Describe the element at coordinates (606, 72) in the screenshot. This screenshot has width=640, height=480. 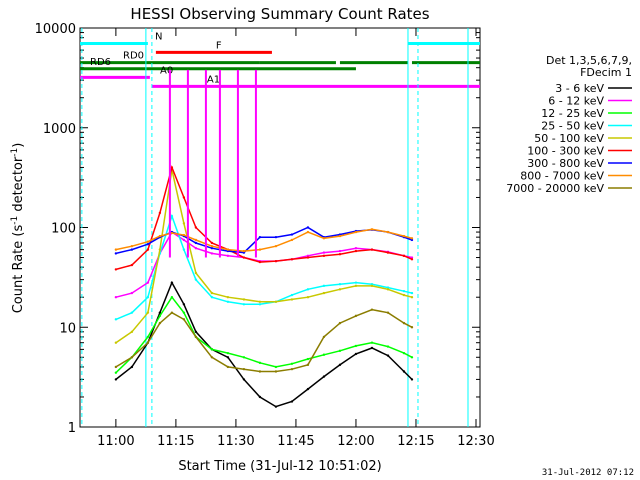
I see `legend-header-1: FDecim 1` at that location.